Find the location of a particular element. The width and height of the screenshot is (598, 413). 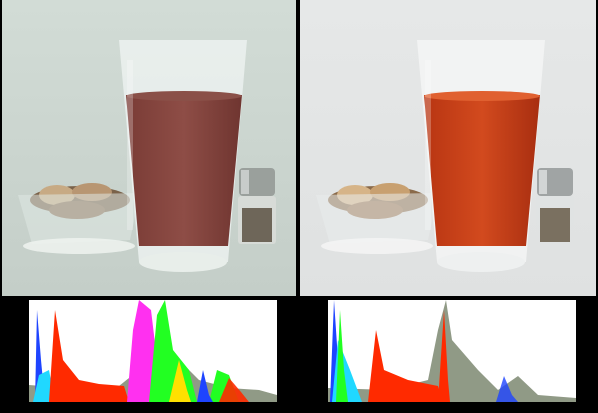

histogram-right-plot is located at coordinates (452, 351).